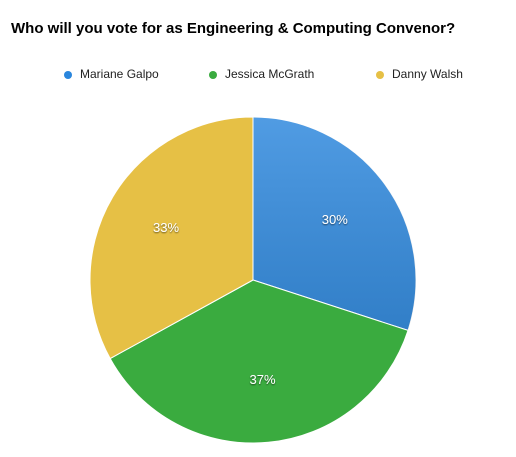 This screenshot has width=516, height=457. Describe the element at coordinates (119, 74) in the screenshot. I see `legend-label: Mariane Galpo` at that location.